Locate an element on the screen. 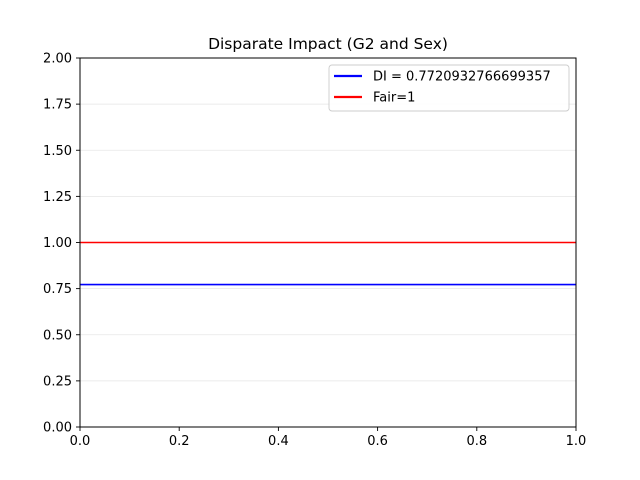  x-axis: 0.0 0.2 0.4 0.6 0.8 1.0 is located at coordinates (328, 438).